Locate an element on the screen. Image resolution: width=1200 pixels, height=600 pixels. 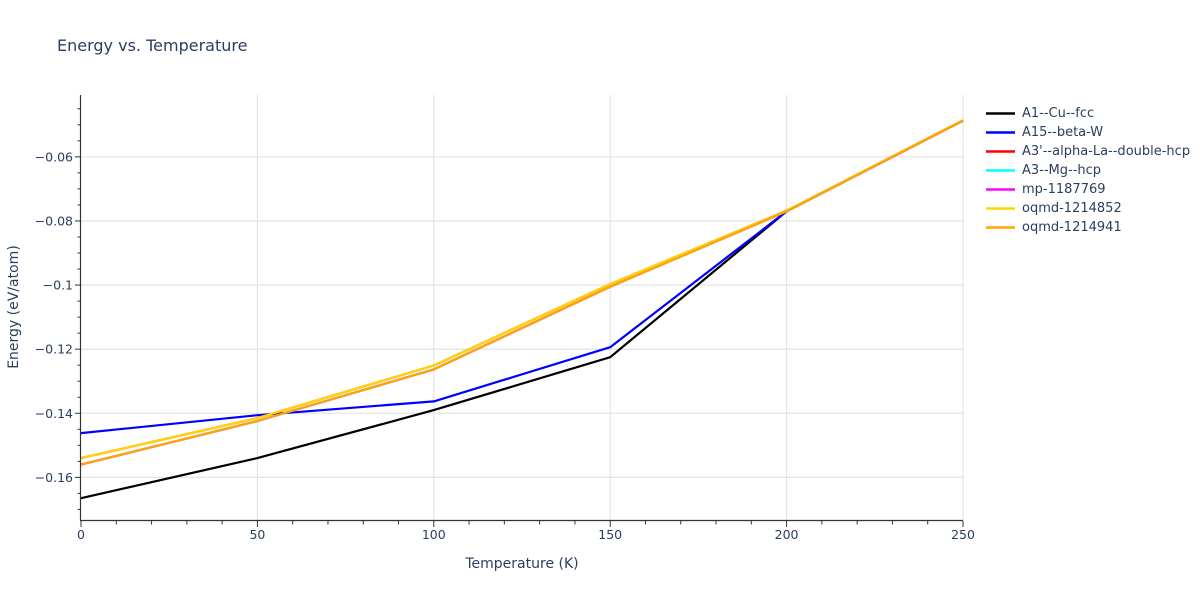
legend-item-A3'--alpha-La--double-hcp: A3'--alpha-La--double-hcp is located at coordinates (1088, 151).